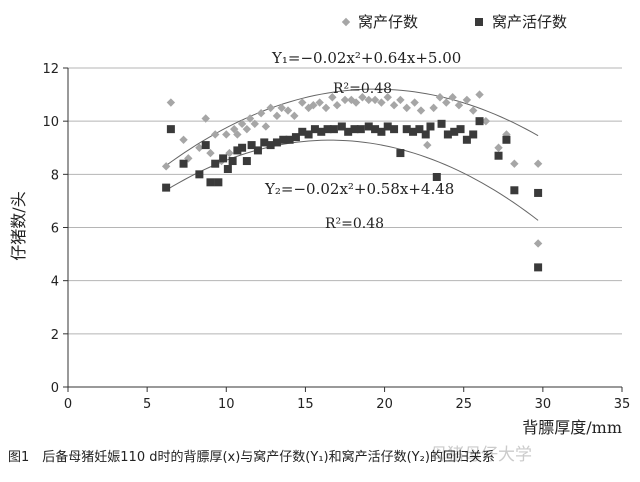  I want to click on fit-r2-1: R²=0.48, so click(362, 89).